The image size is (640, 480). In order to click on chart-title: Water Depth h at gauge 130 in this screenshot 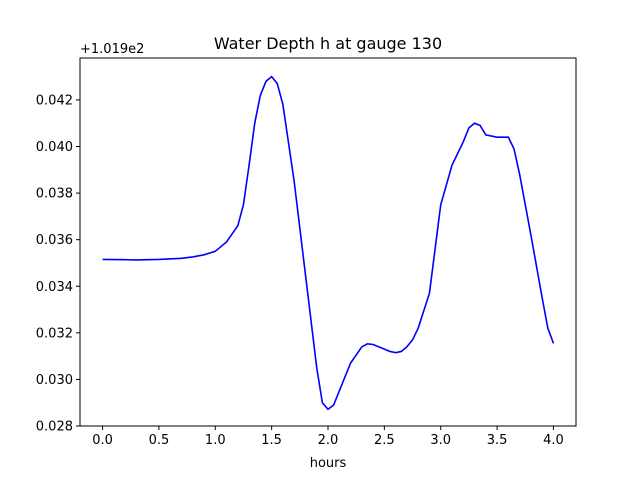, I will do `click(328, 43)`.